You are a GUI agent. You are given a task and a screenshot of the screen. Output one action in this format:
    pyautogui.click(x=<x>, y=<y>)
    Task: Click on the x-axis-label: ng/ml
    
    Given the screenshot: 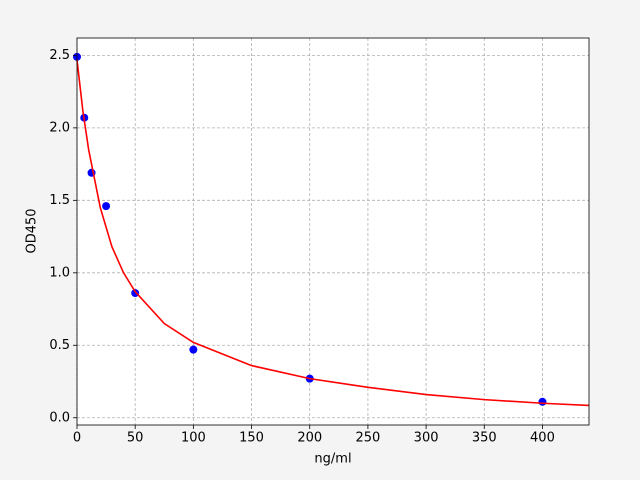 What is the action you would take?
    pyautogui.click(x=332, y=459)
    